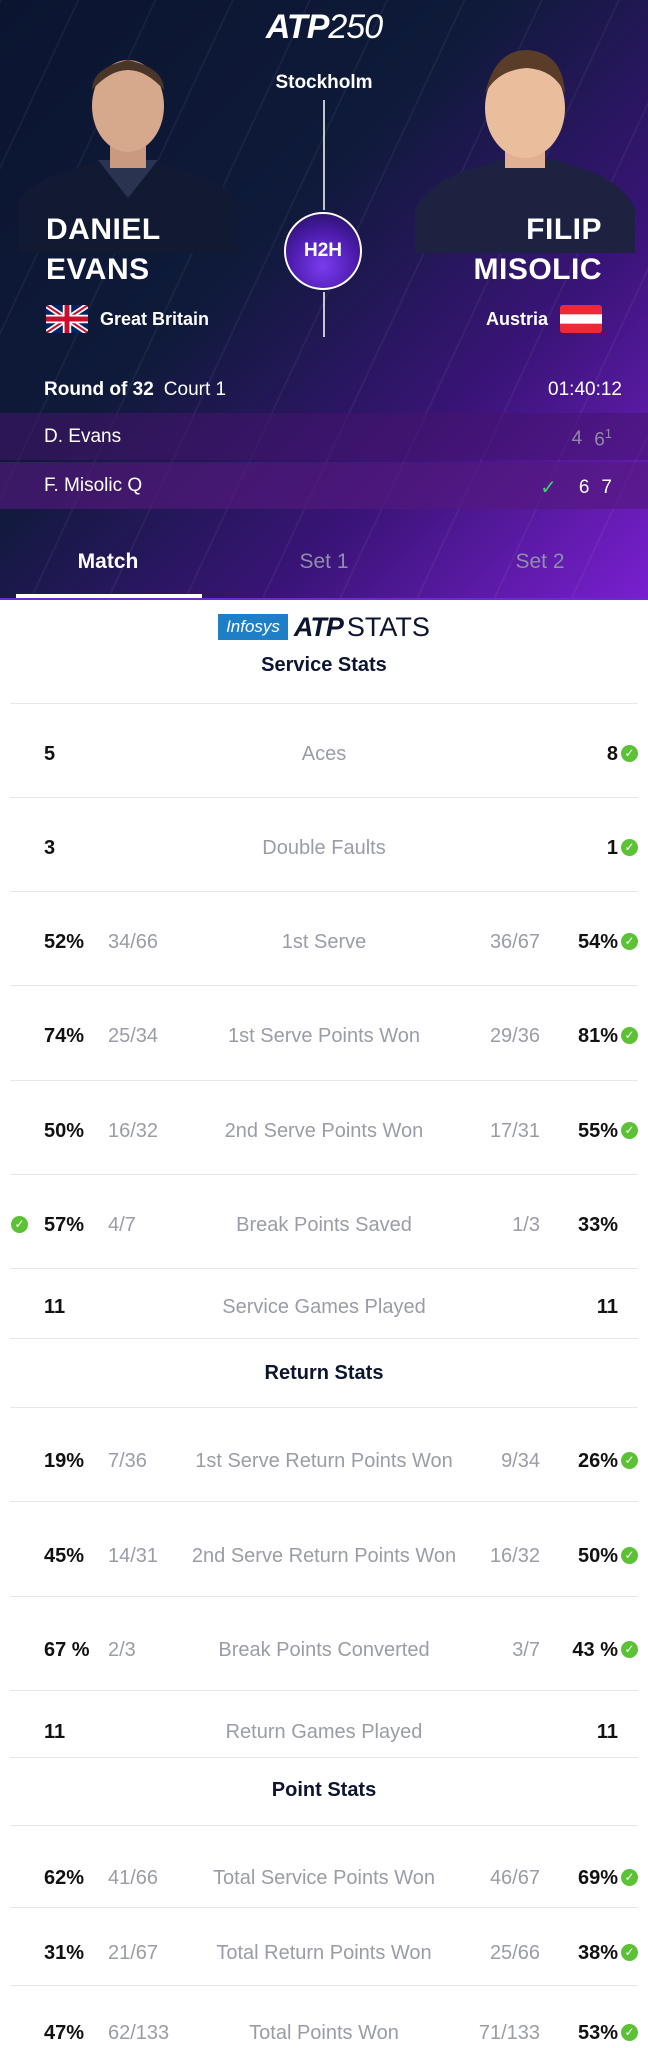 This screenshot has width=648, height=2048. Describe the element at coordinates (324, 1649) in the screenshot. I see `stat-row: 67 % 2/3 Break Points Converted 3/7 43 % ✓` at that location.